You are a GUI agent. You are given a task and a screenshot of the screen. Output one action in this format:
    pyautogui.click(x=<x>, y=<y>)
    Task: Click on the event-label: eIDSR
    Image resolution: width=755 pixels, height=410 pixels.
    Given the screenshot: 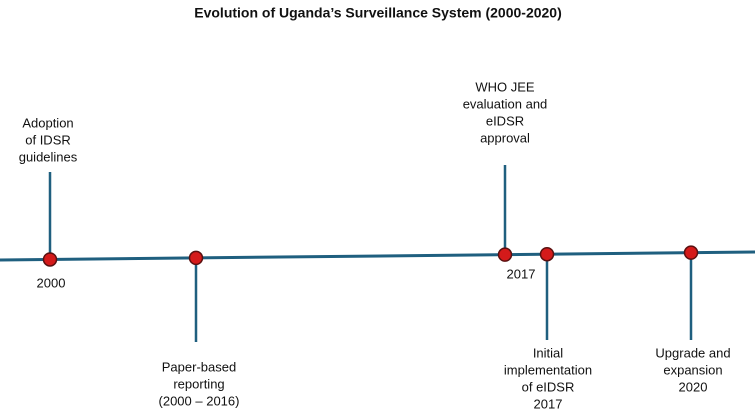 What is the action you would take?
    pyautogui.click(x=505, y=120)
    